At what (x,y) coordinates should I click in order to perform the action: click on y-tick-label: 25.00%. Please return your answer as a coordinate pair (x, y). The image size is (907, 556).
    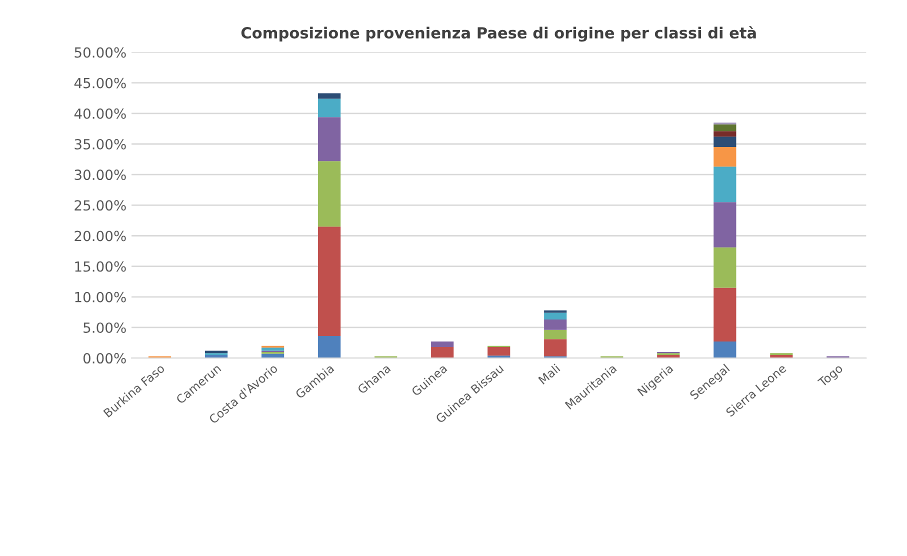
    Looking at the image, I should click on (100, 205).